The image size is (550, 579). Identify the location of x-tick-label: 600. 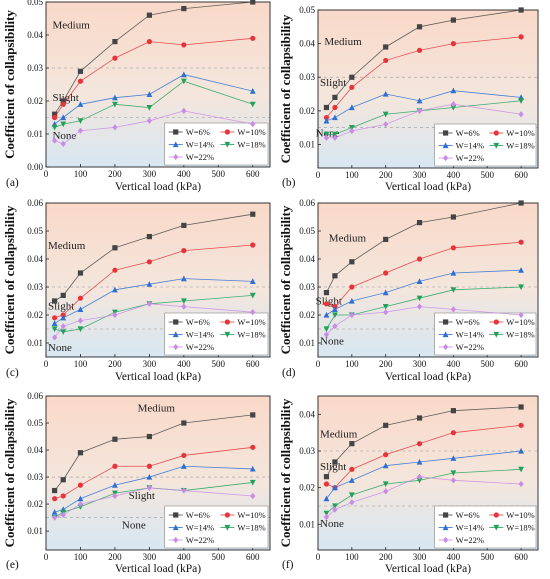
(521, 175).